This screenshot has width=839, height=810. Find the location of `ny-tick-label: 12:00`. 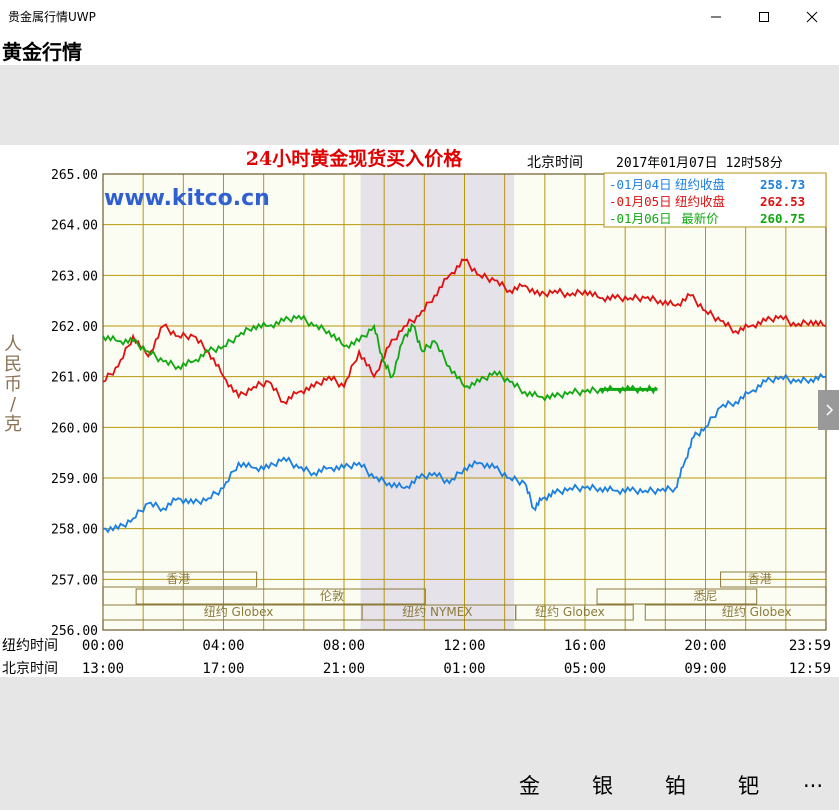

ny-tick-label: 12:00 is located at coordinates (464, 646).